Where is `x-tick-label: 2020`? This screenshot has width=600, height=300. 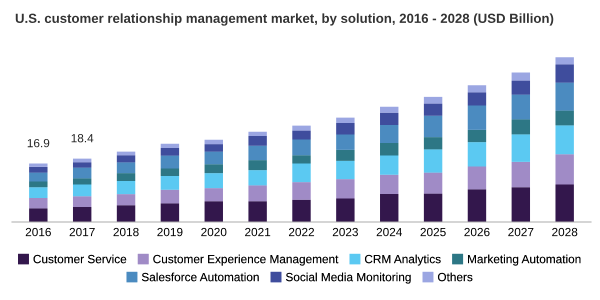 x-tick-label: 2020 is located at coordinates (213, 232).